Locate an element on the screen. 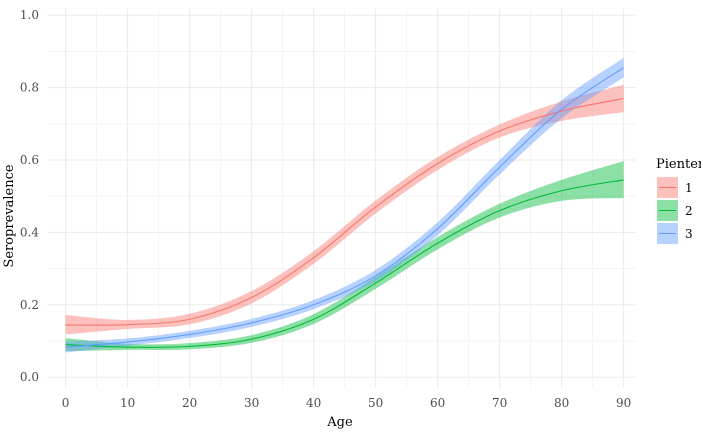 This screenshot has width=701, height=432. x-tick-label: 0 is located at coordinates (66, 403).